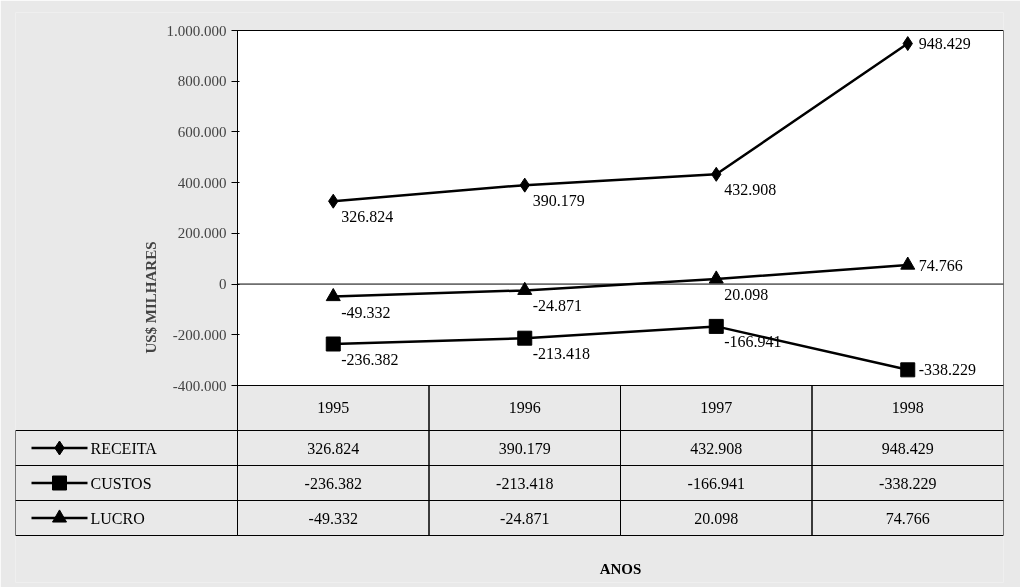 The image size is (1020, 587). I want to click on y-tick-label: 200.000, so click(202, 233).